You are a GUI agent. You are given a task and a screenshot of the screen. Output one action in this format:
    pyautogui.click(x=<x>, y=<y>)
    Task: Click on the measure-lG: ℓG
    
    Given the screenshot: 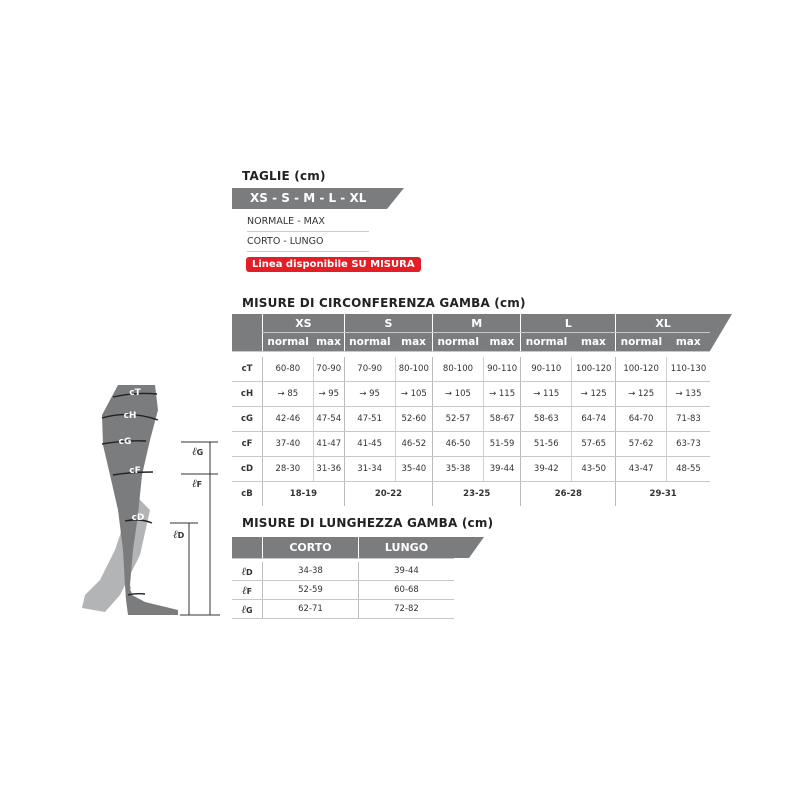 What is the action you would take?
    pyautogui.click(x=197, y=451)
    